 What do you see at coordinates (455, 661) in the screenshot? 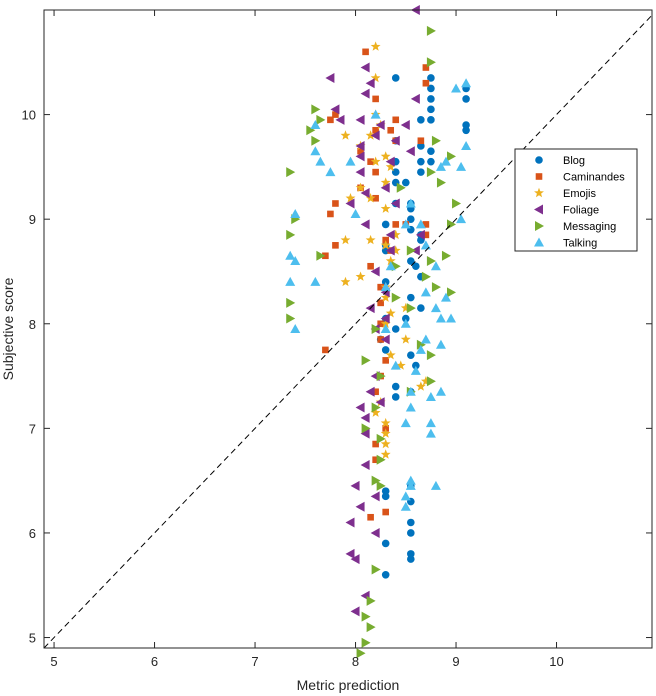
I see `x-tick-label: 9` at bounding box center [455, 661].